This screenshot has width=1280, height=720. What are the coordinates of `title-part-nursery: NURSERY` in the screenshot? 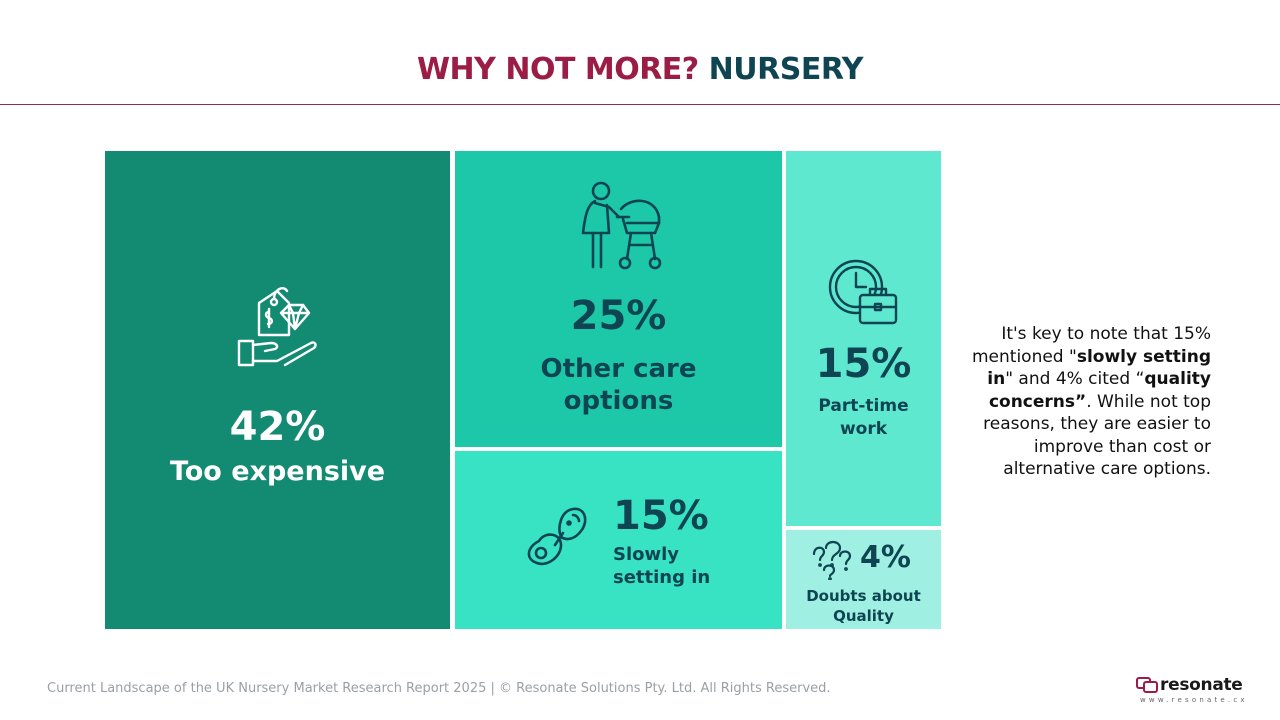 It's located at (786, 69).